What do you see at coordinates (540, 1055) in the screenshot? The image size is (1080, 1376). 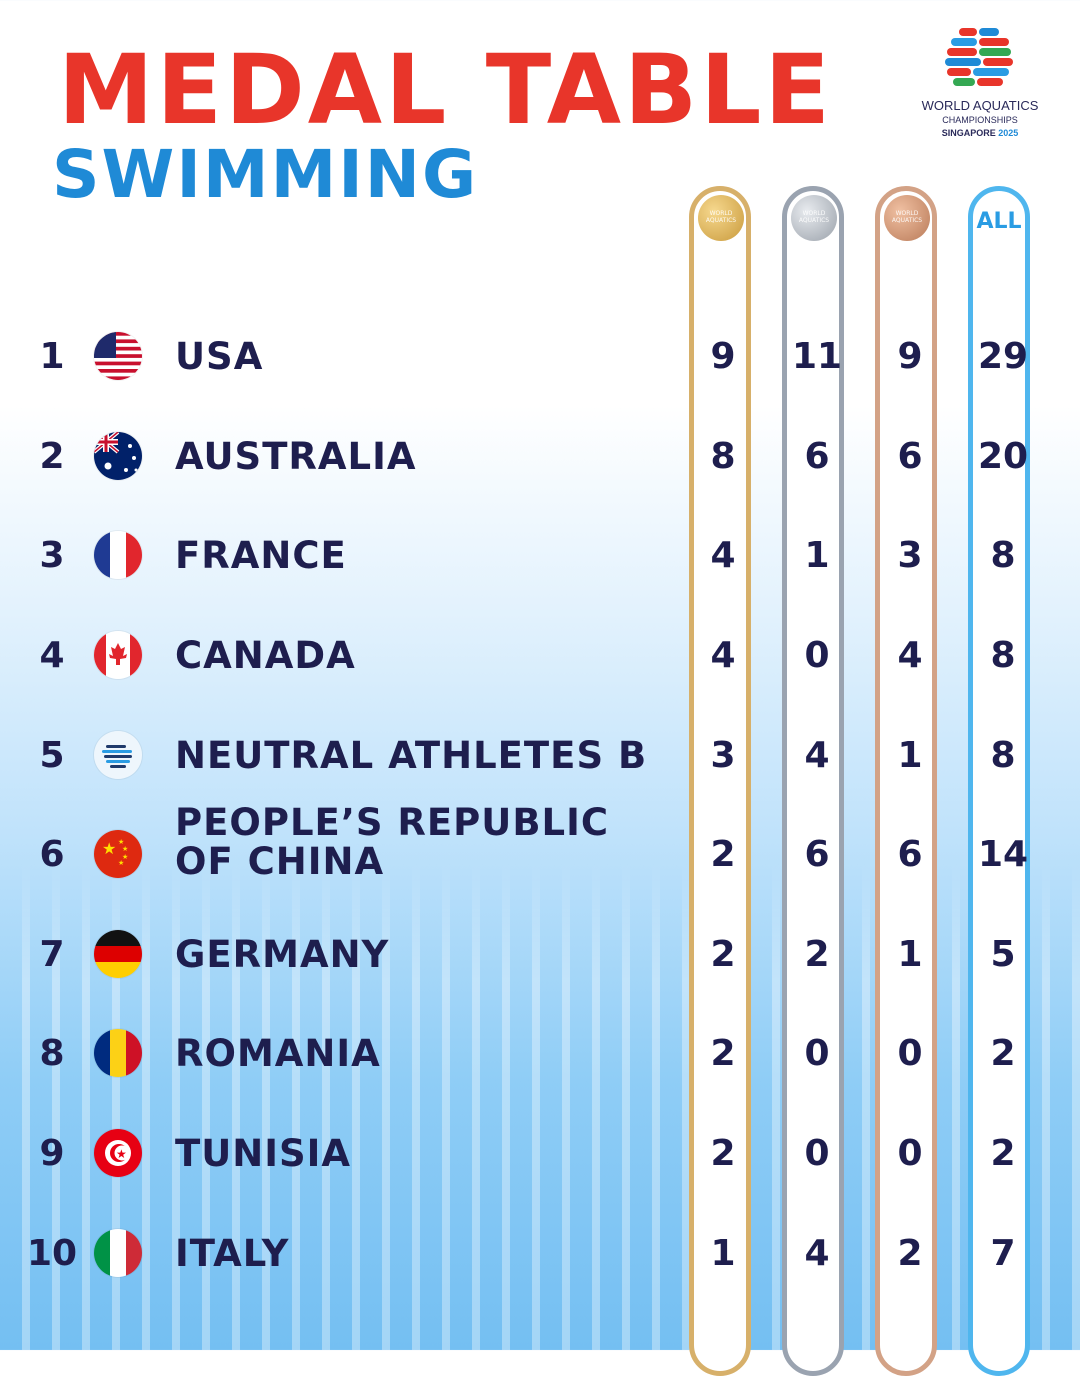 I see `table-row: 8 ROMANIA 2 0 0 2` at bounding box center [540, 1055].